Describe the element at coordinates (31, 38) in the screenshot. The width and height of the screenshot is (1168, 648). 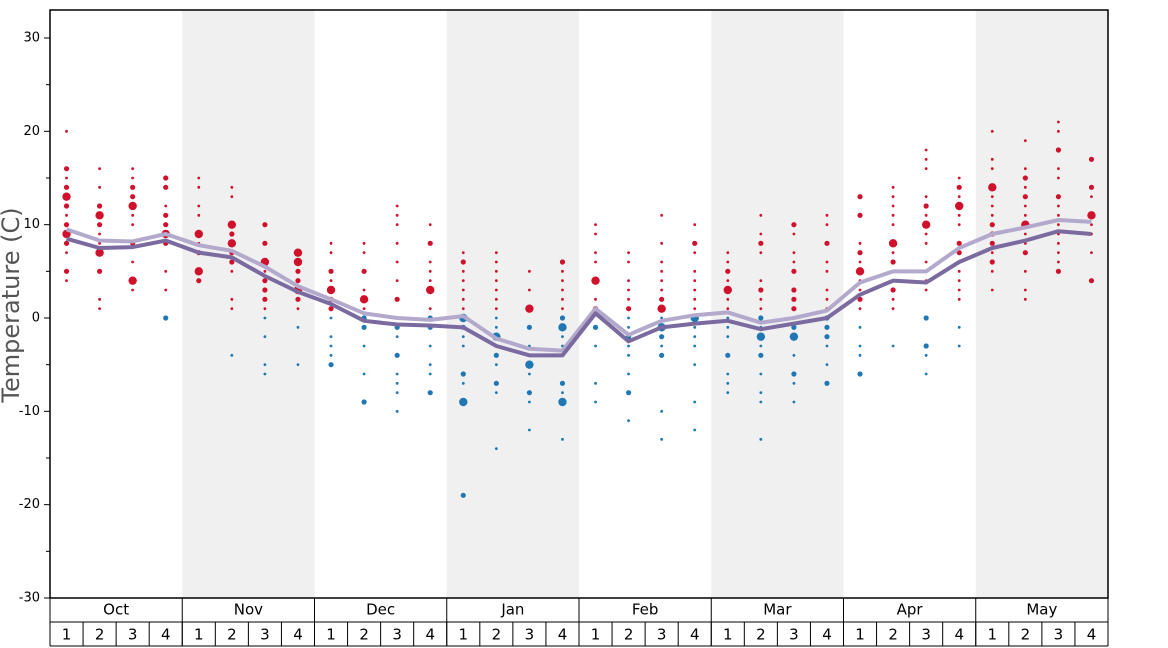
I see `y-tick-label: 30` at that location.